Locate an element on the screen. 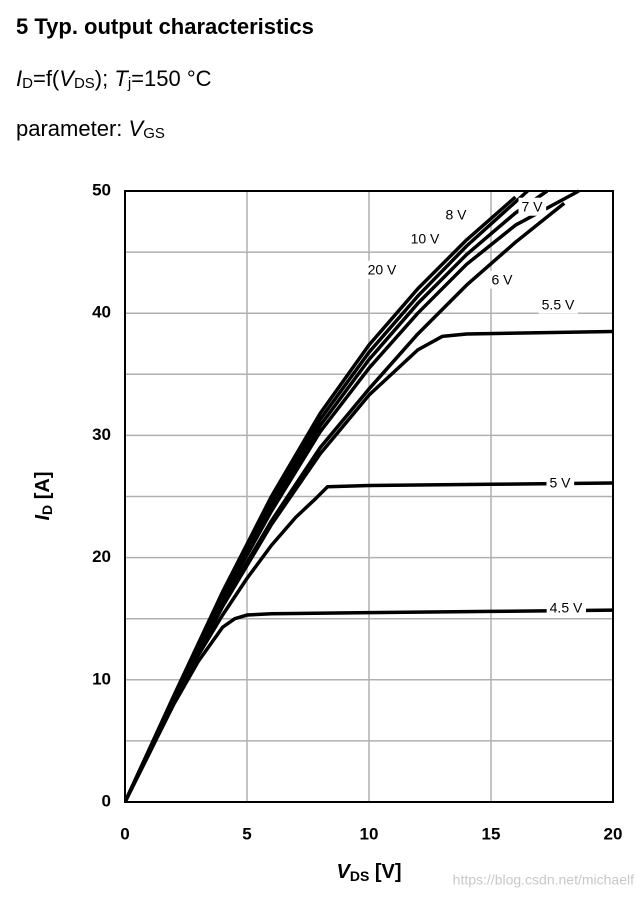 The width and height of the screenshot is (641, 900). subtitle-part: DS is located at coordinates (84, 83).